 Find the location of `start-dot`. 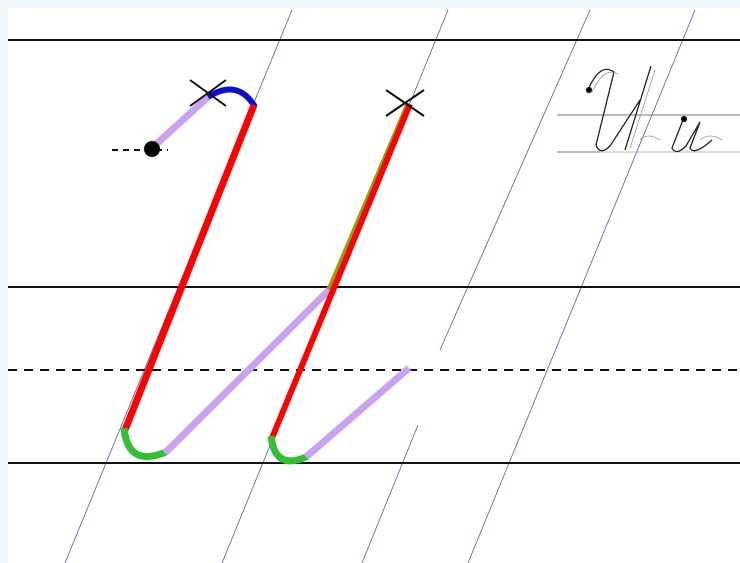

start-dot is located at coordinates (152, 149).